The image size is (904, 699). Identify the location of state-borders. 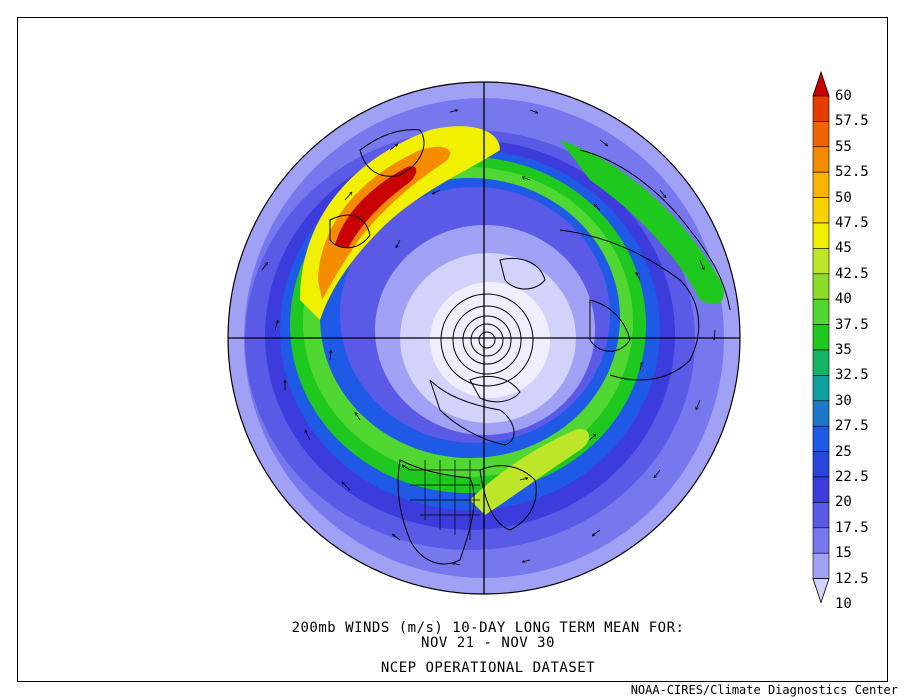
(445, 500).